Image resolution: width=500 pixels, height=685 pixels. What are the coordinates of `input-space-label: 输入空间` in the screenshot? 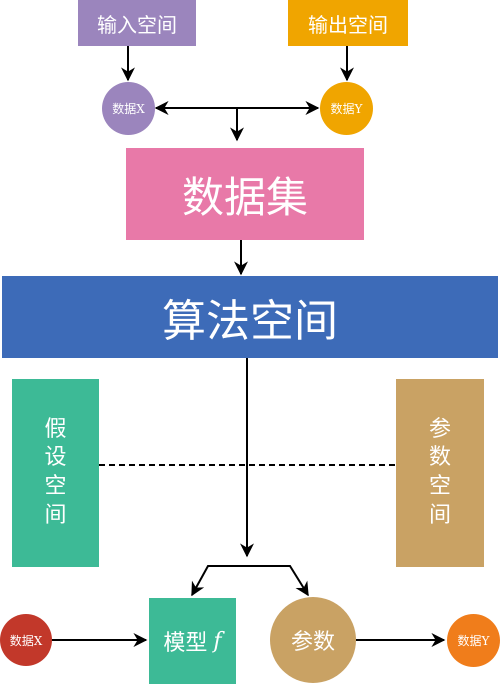 It's located at (137, 24).